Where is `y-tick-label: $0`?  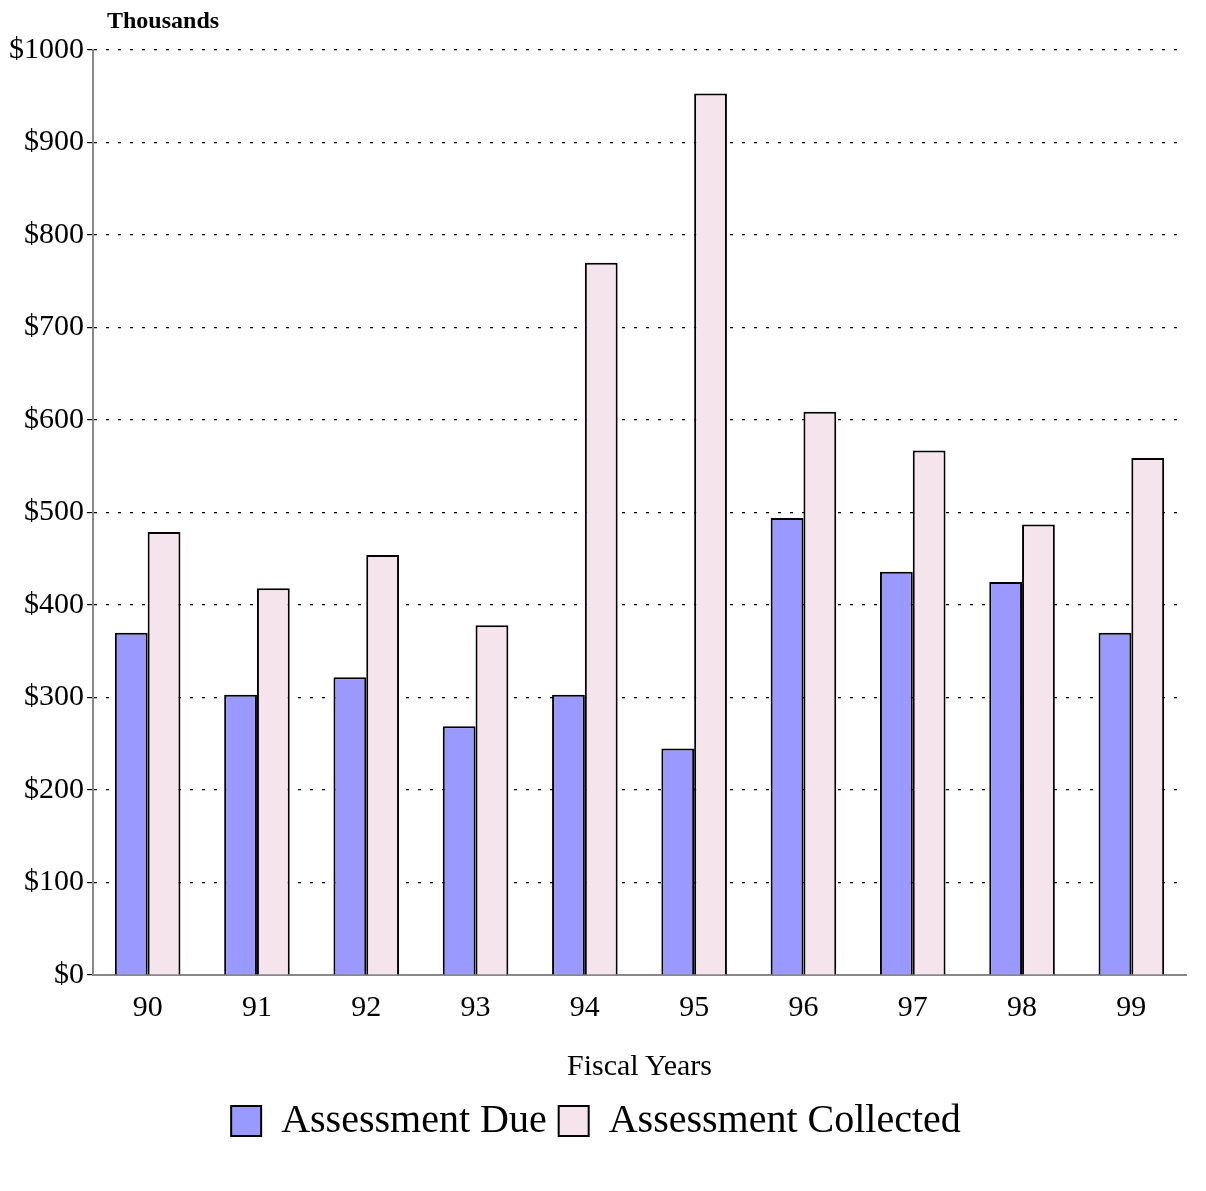
y-tick-label: $0 is located at coordinates (69, 972).